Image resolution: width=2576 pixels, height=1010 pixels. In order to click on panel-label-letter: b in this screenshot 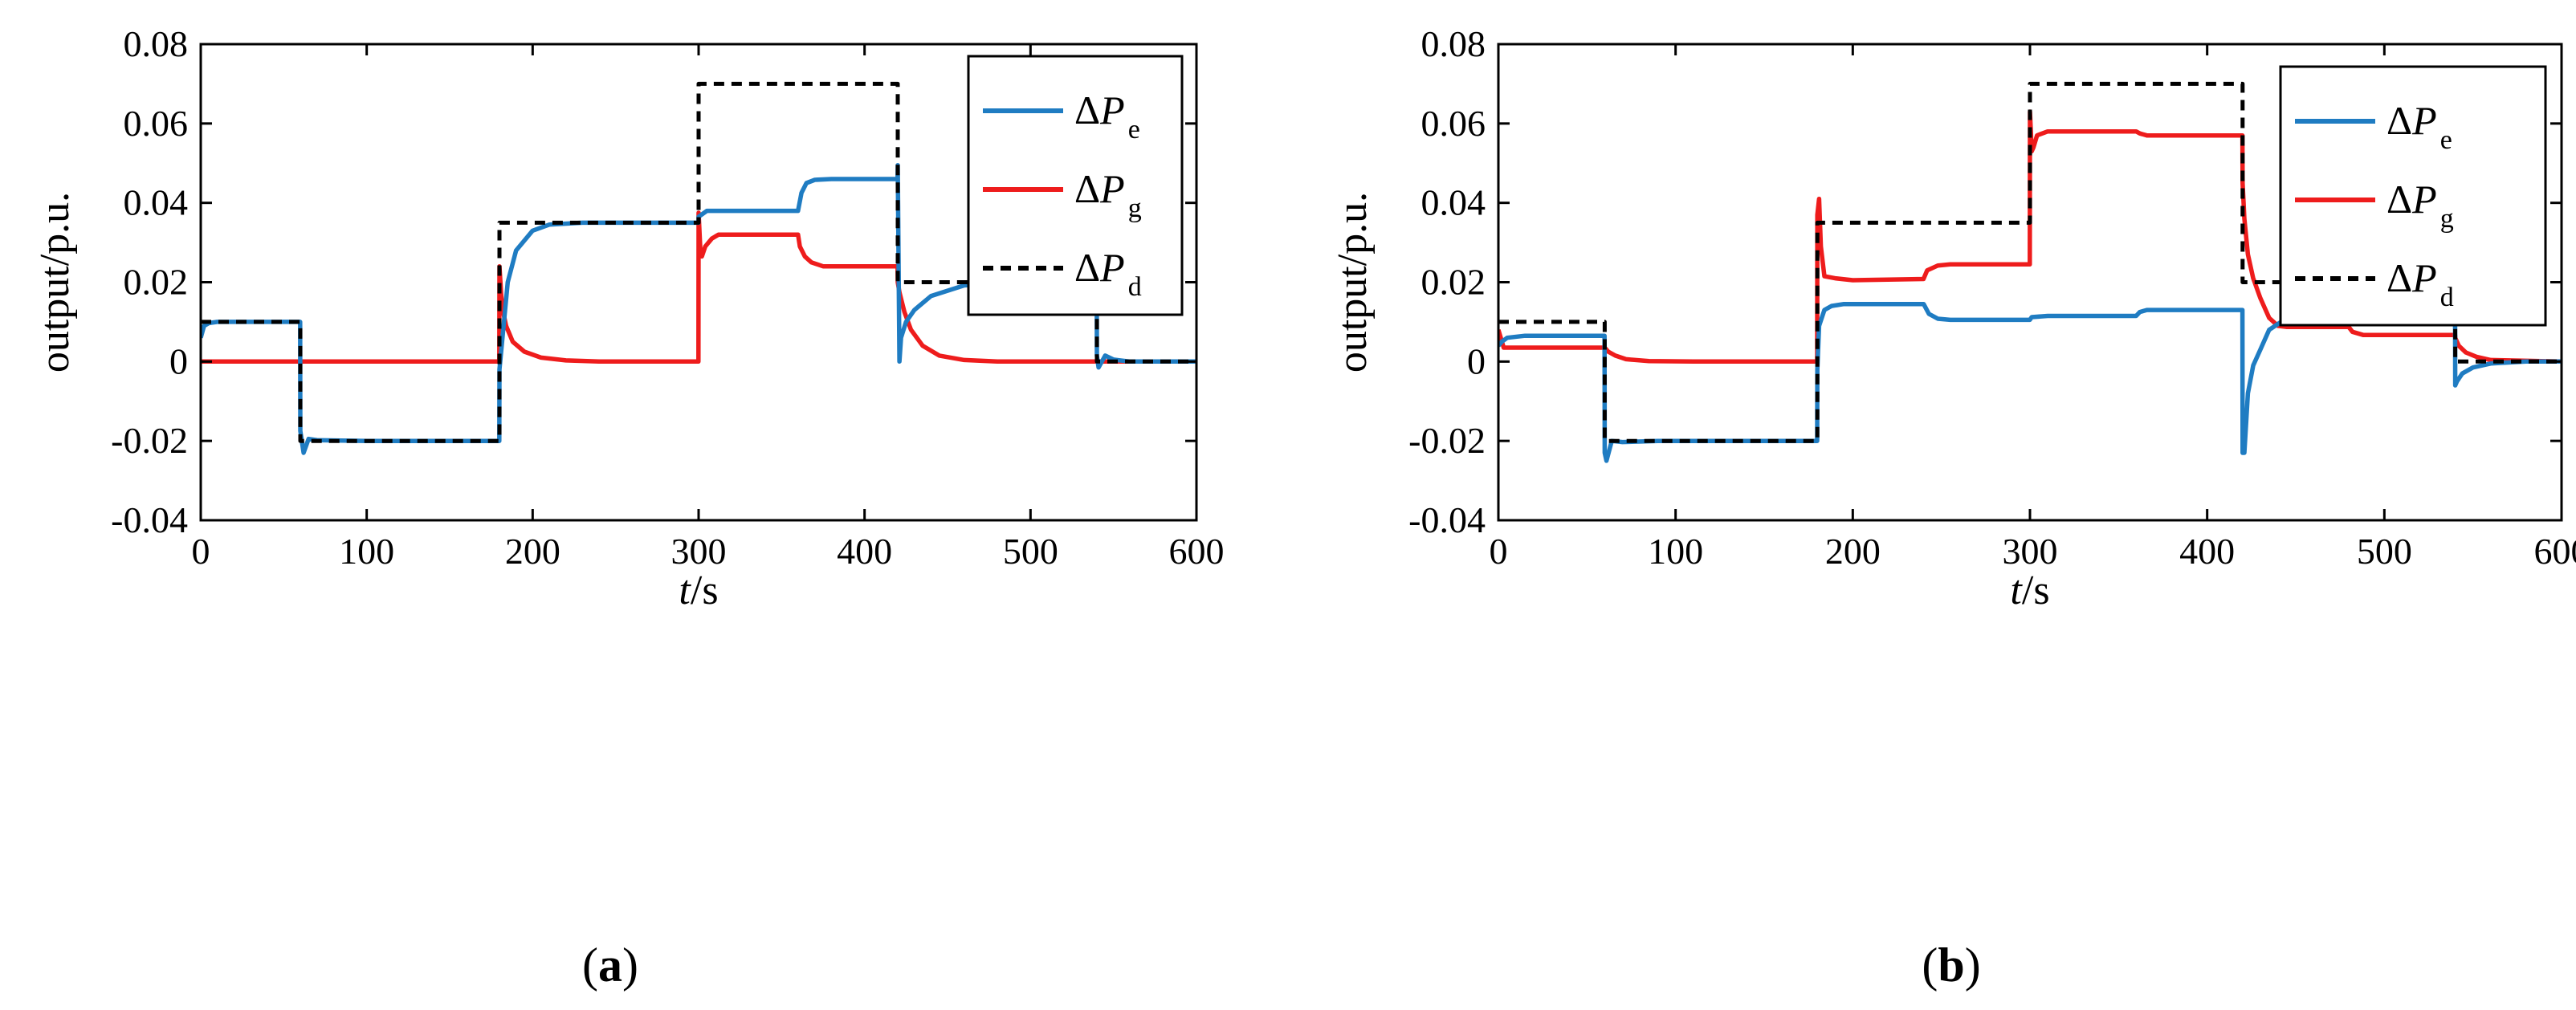, I will do `click(1951, 966)`.